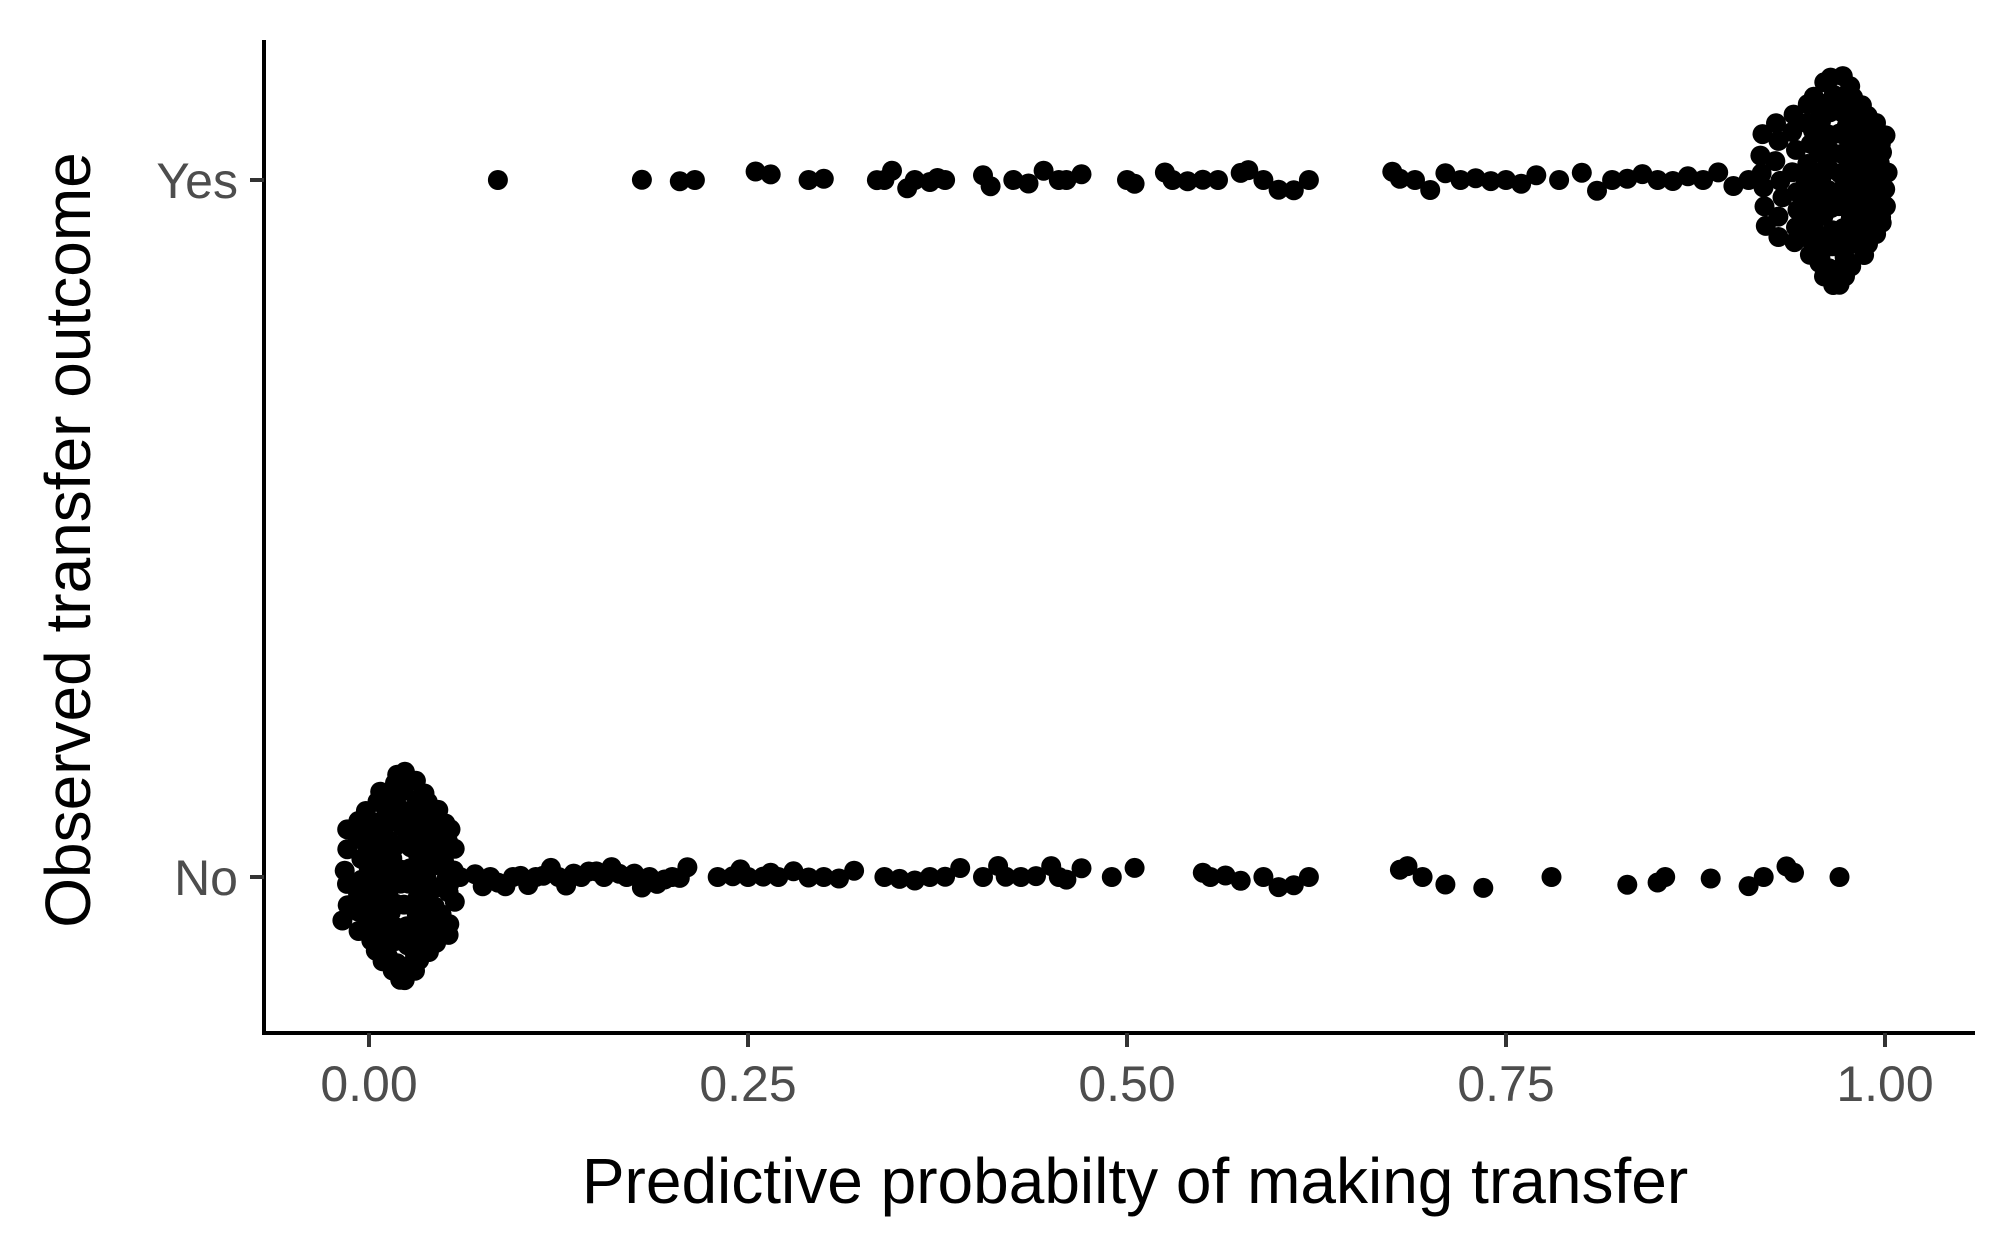  I want to click on x-tick-label: 0.00, so click(368, 1084).